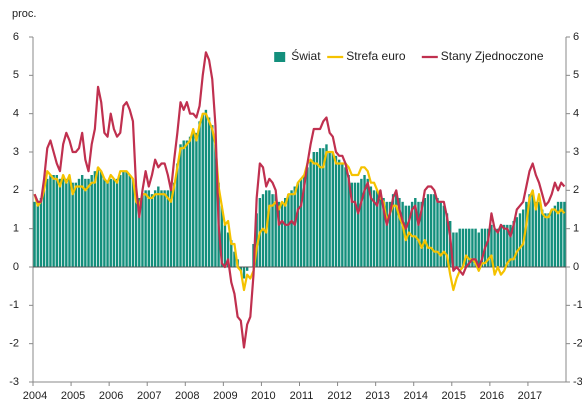 The image size is (582, 405). What do you see at coordinates (576, 75) in the screenshot?
I see `y2-tick-label: 5` at bounding box center [576, 75].